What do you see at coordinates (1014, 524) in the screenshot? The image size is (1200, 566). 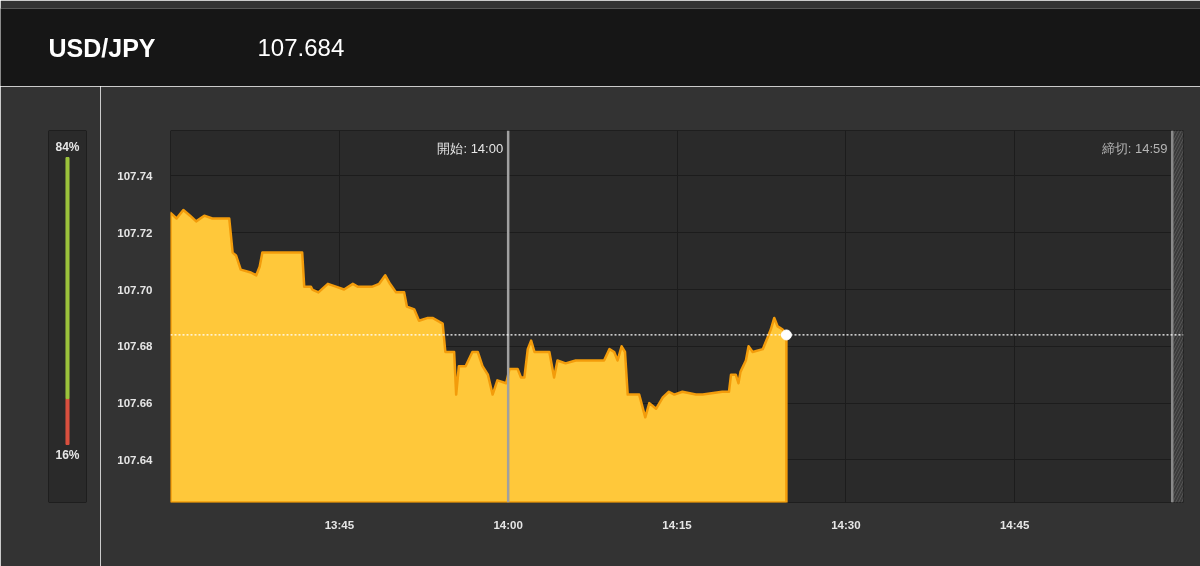 I see `x-tick-label: 14:45` at bounding box center [1014, 524].